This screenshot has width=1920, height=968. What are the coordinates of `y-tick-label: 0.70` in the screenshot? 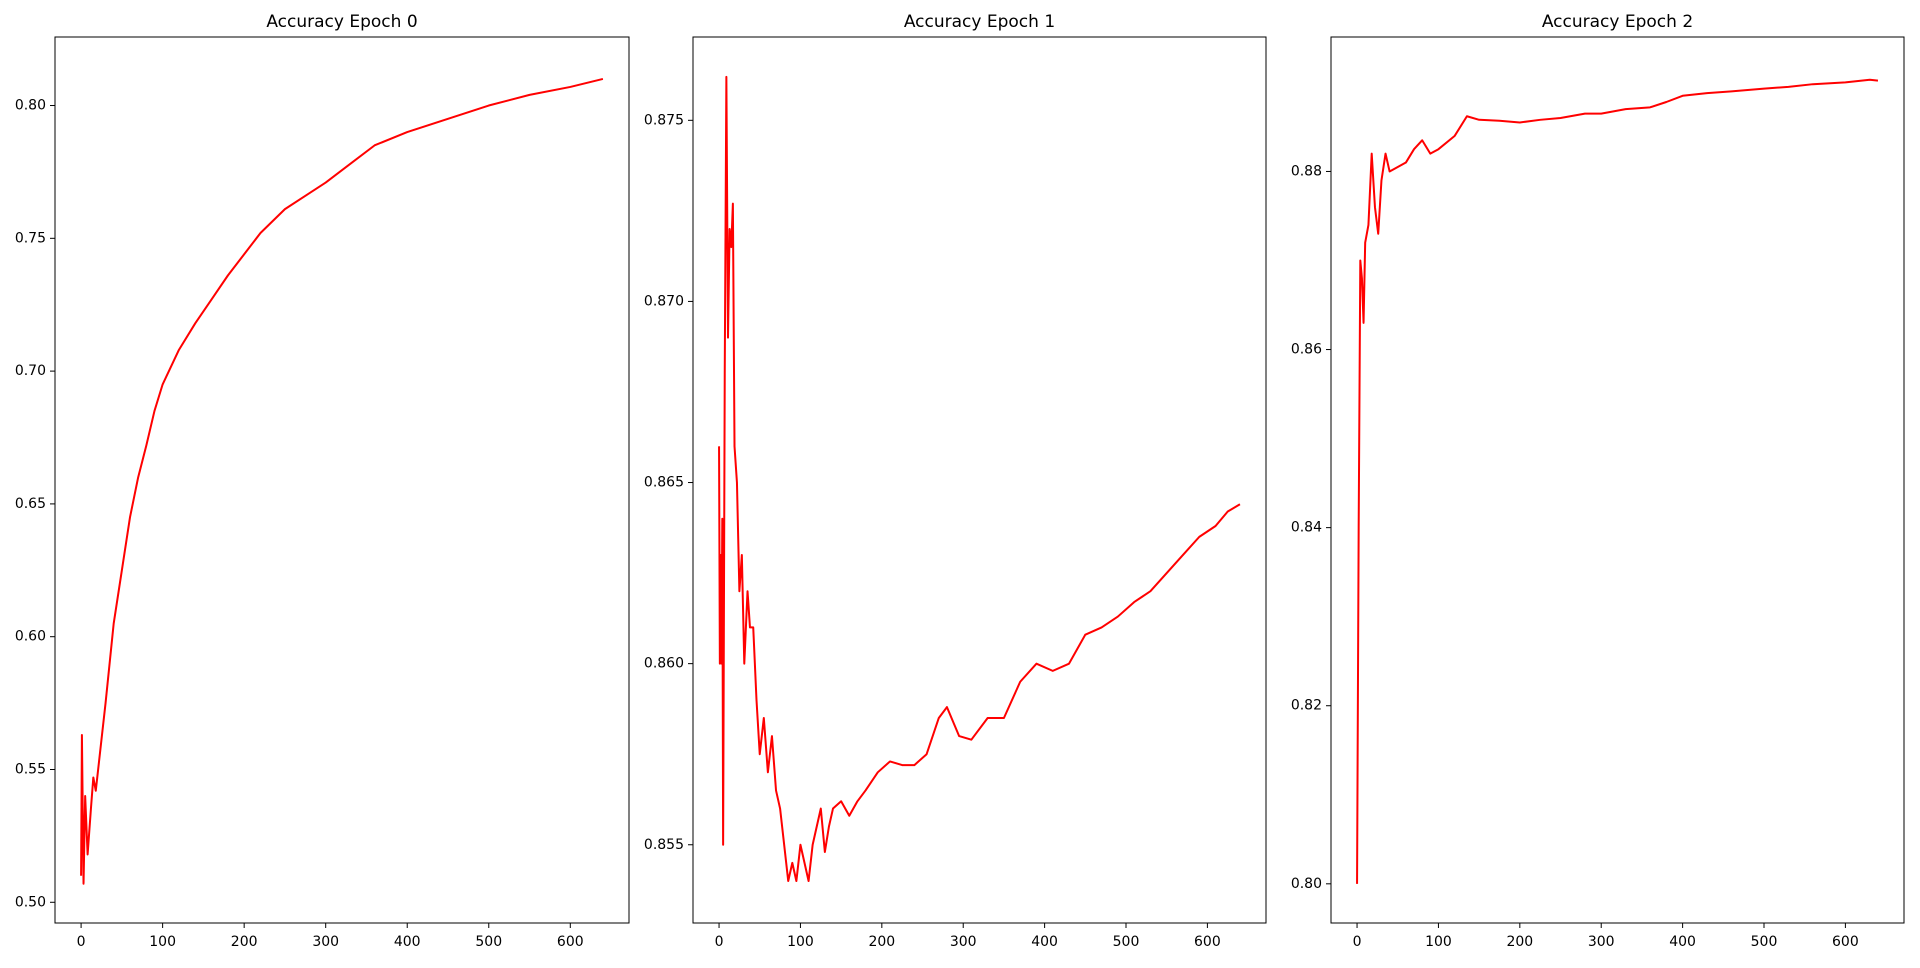 It's located at (30, 371).